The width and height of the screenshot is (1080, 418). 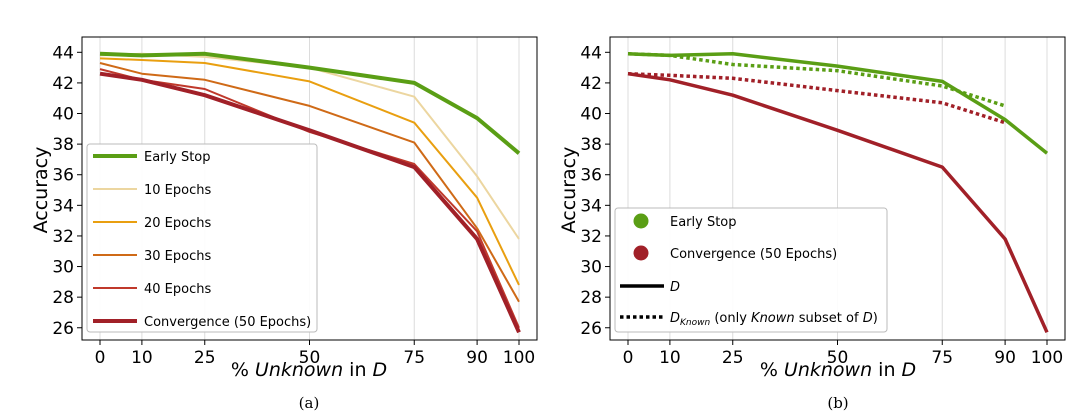 I want to click on panel-a-y-axis-label: Accuracy, so click(x=41, y=190).